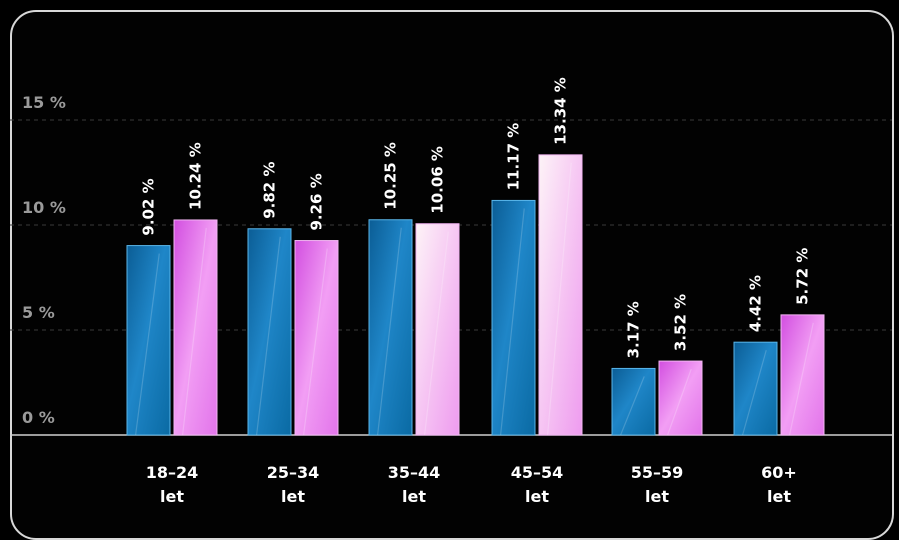  I want to click on x-tick-label: 60+, so click(779, 472).